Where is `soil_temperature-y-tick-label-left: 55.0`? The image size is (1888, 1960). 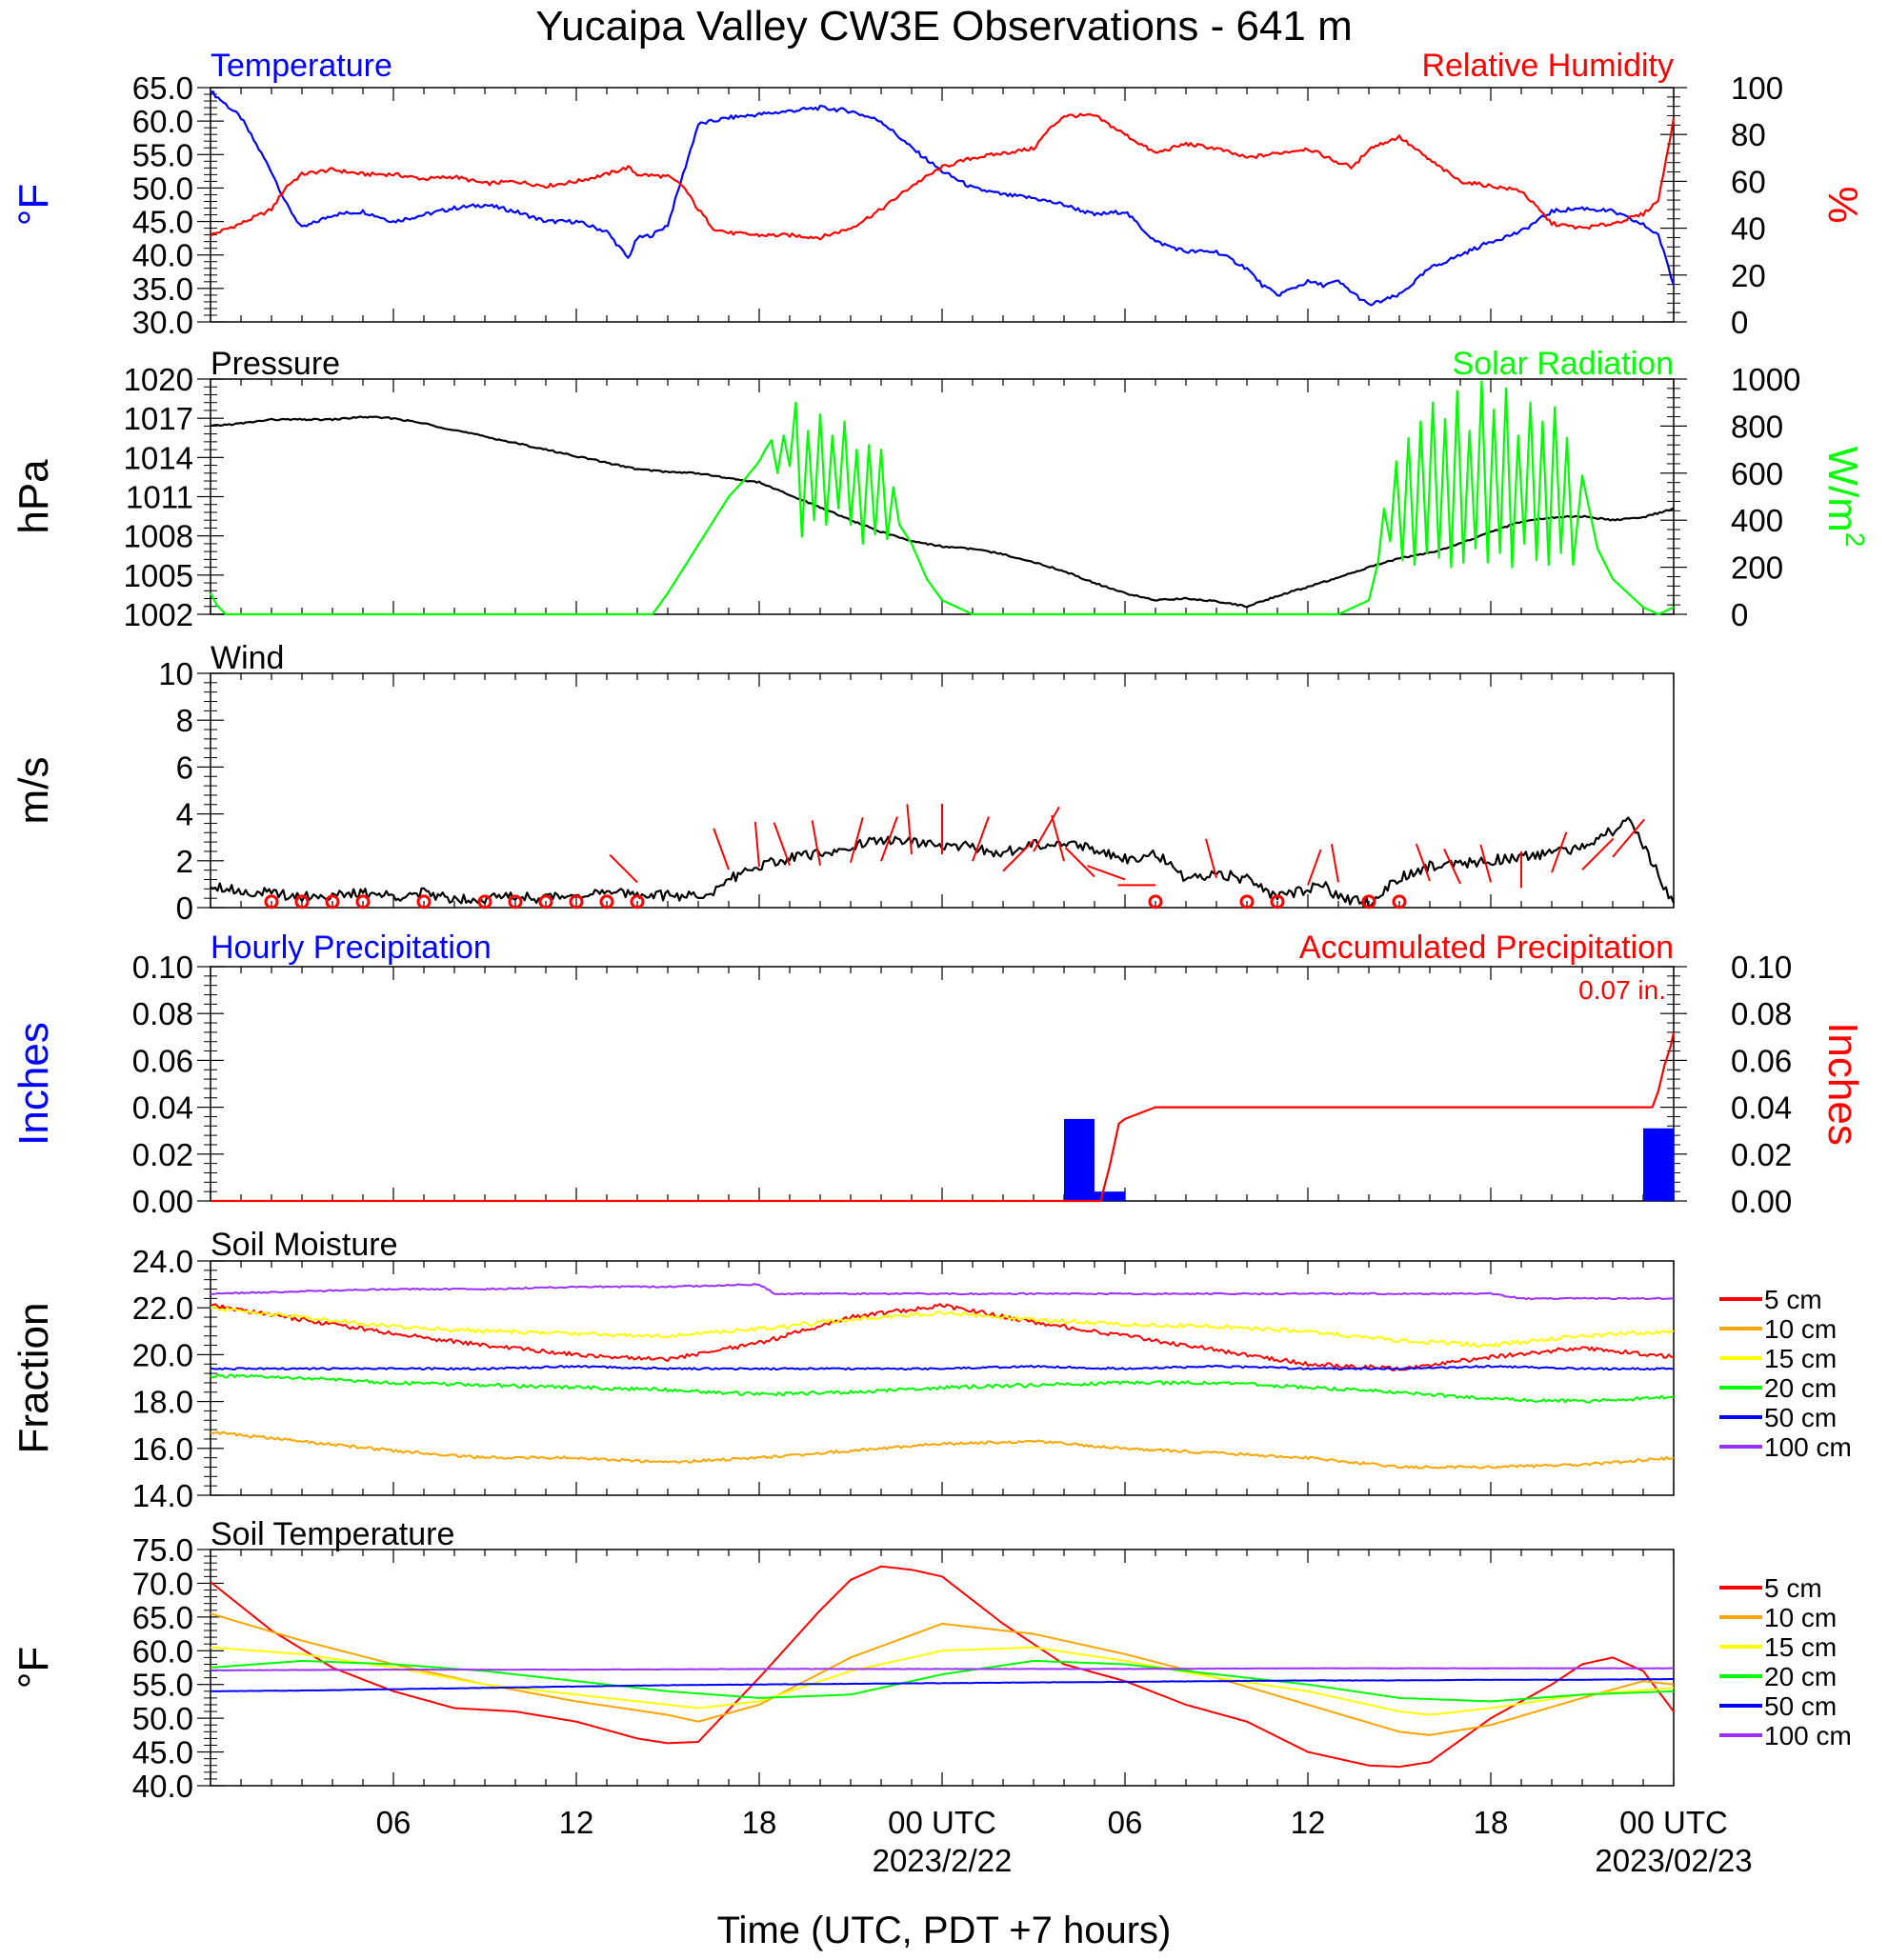
soil_temperature-y-tick-label-left: 55.0 is located at coordinates (162, 1685).